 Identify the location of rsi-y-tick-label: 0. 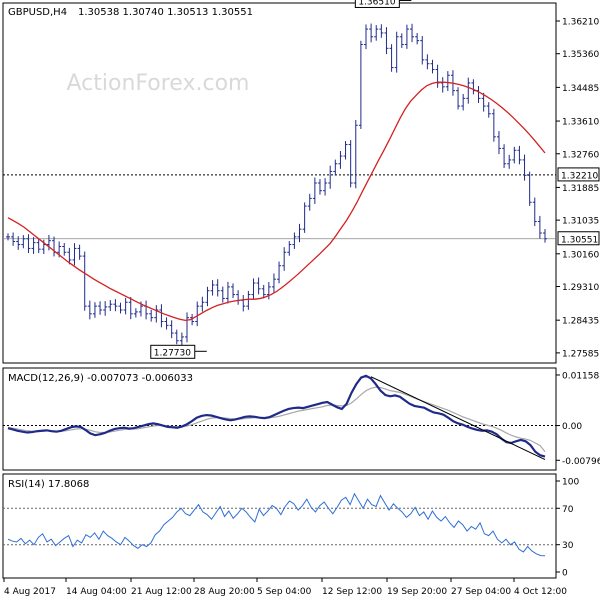
(565, 574).